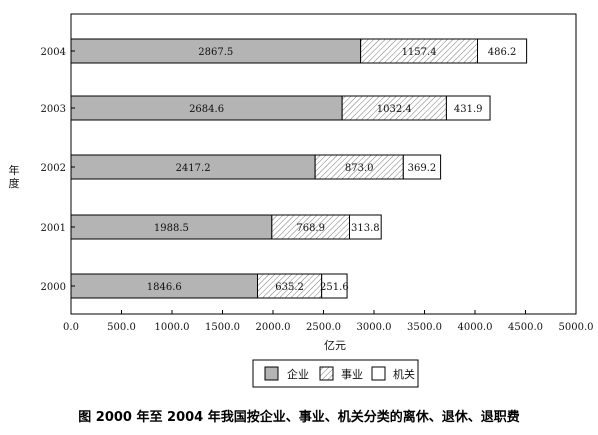  What do you see at coordinates (206, 109) in the screenshot?
I see `value-label-2003-series-1: 2684.6` at bounding box center [206, 109].